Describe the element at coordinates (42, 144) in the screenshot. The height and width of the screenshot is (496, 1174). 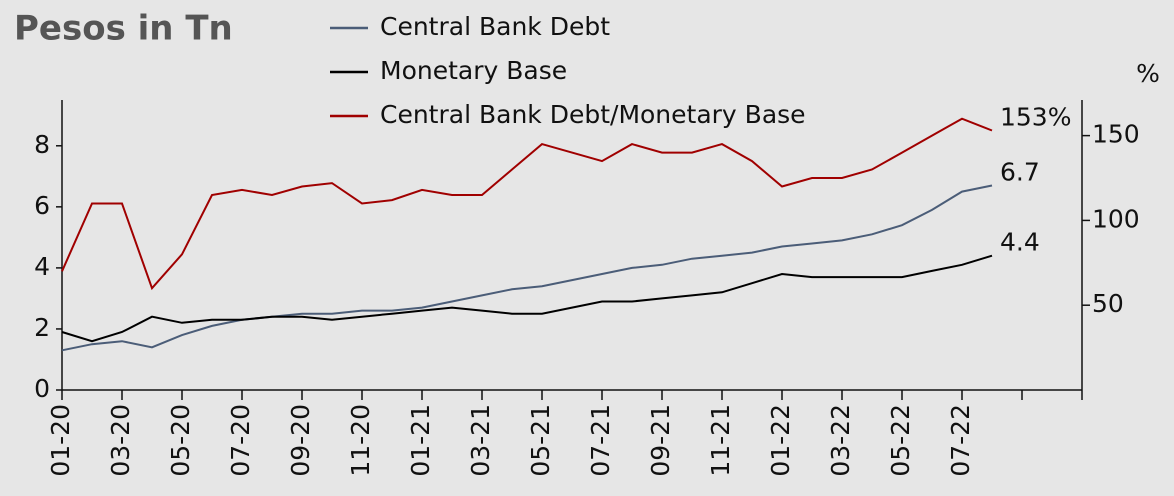
I see `y-tick-label: 8` at that location.